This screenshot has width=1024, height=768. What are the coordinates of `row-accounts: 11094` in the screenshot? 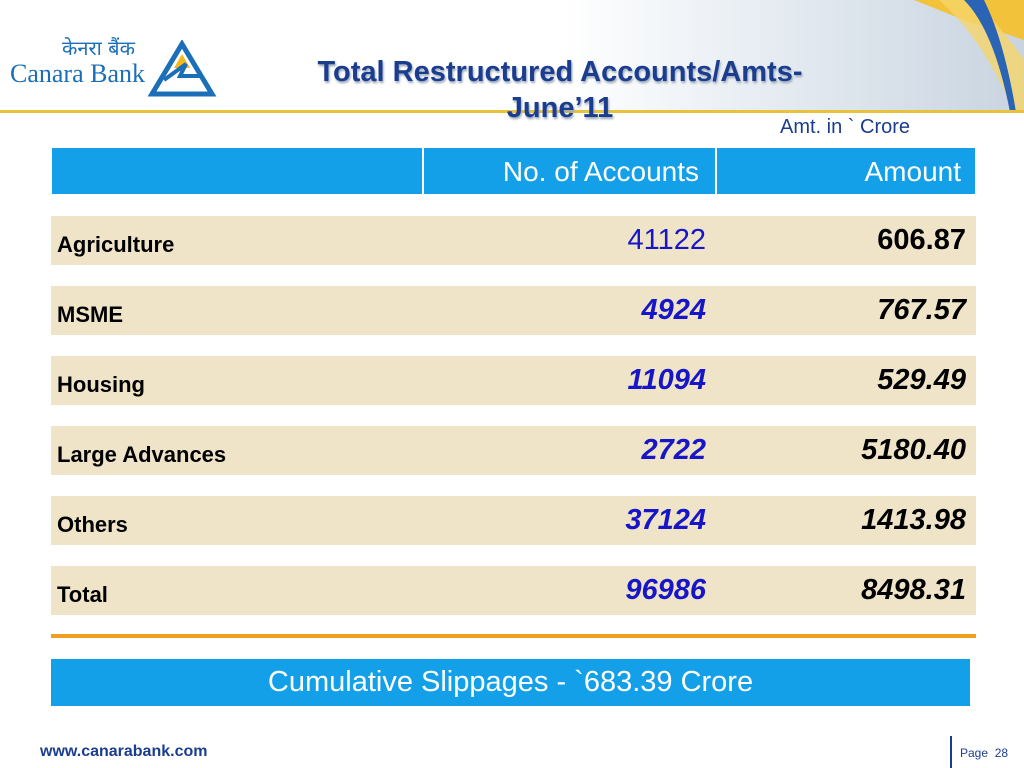 It's located at (667, 380).